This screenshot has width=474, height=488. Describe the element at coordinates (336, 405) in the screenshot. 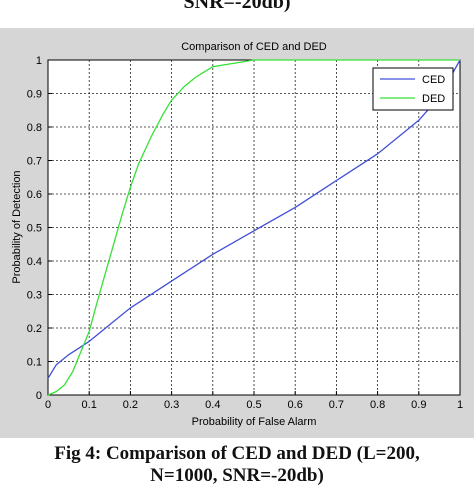

I see `x-tick-label: 0.7` at that location.